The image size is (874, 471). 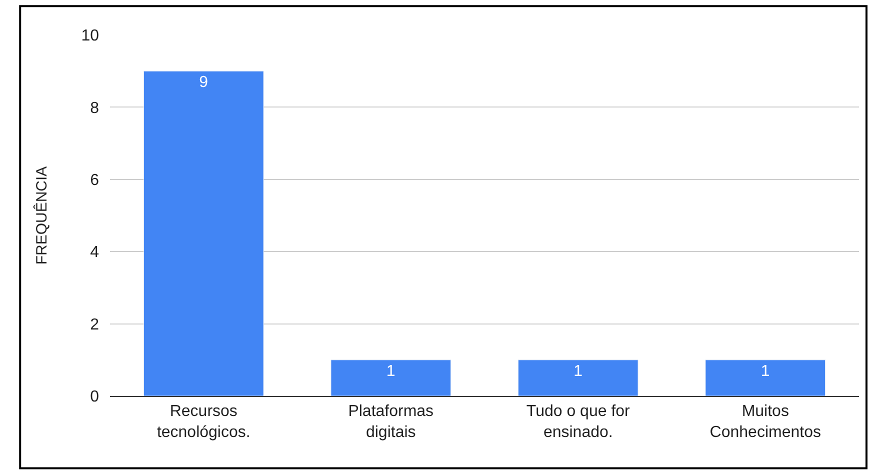 What do you see at coordinates (765, 422) in the screenshot?
I see `x-tick-label: Muitos Conhecimentos` at bounding box center [765, 422].